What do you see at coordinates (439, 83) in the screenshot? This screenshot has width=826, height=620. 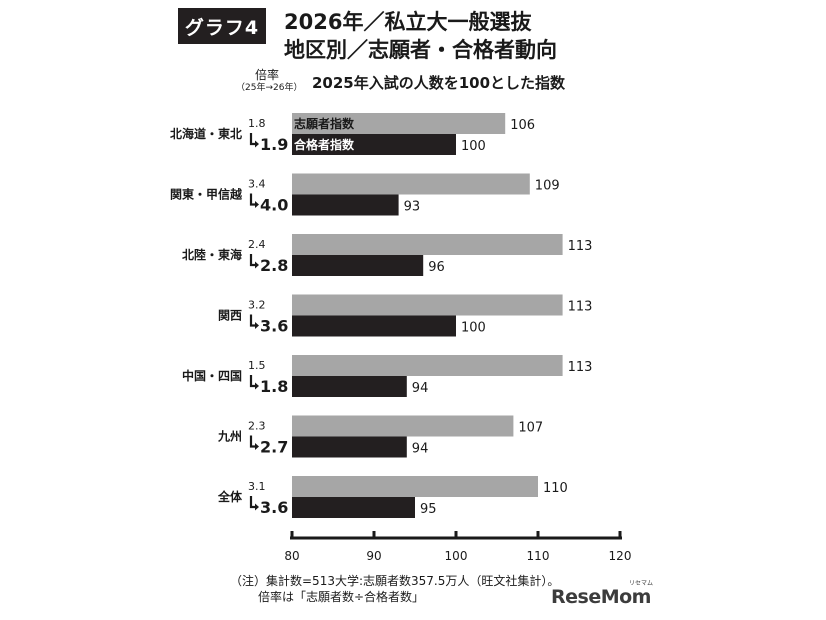 I see `chart-subtitle: 2025年入試の人数を100とした指数` at bounding box center [439, 83].